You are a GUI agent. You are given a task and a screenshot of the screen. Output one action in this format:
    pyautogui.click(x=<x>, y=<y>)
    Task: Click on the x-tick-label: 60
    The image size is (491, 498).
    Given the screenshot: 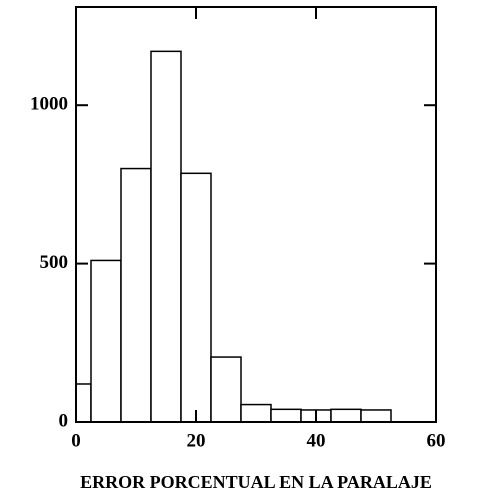 What is the action you would take?
    pyautogui.click(x=436, y=440)
    